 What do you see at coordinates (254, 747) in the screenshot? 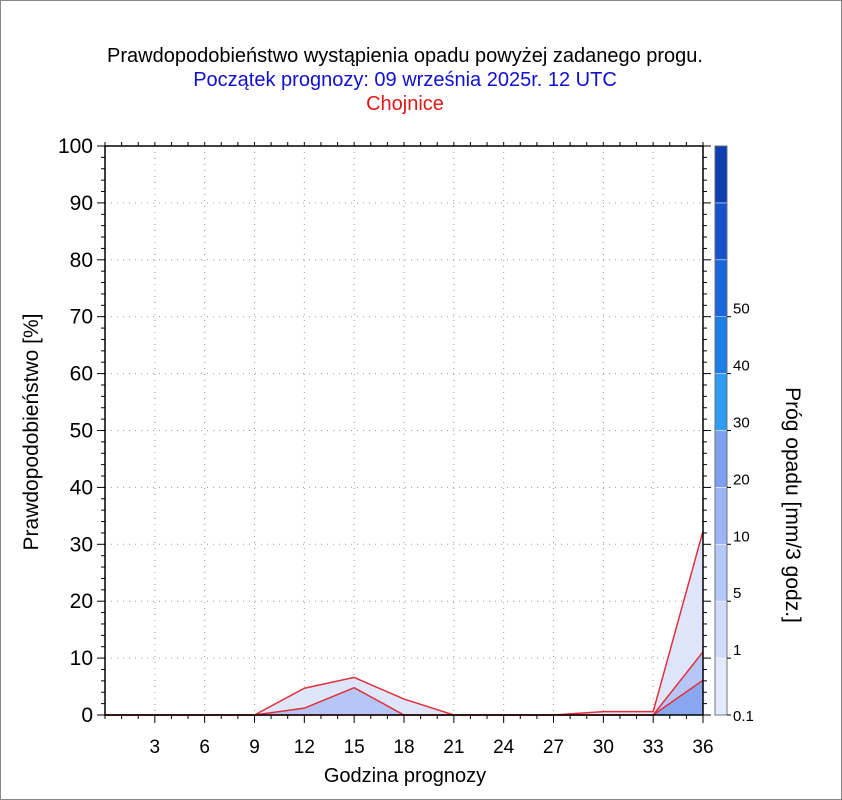
I see `x-tick-label: 9` at bounding box center [254, 747].